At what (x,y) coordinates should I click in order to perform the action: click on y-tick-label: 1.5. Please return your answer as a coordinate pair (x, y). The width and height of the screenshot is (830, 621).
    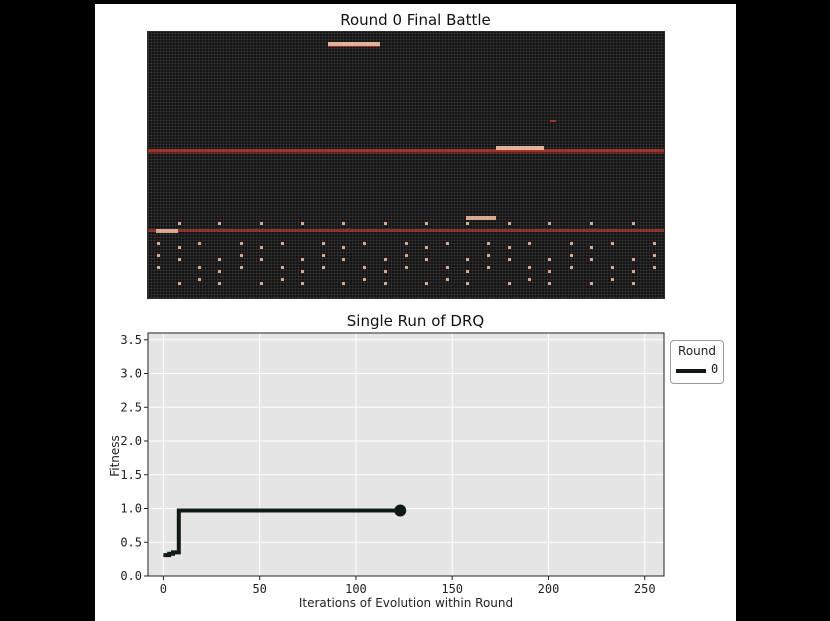
    Looking at the image, I should click on (131, 475).